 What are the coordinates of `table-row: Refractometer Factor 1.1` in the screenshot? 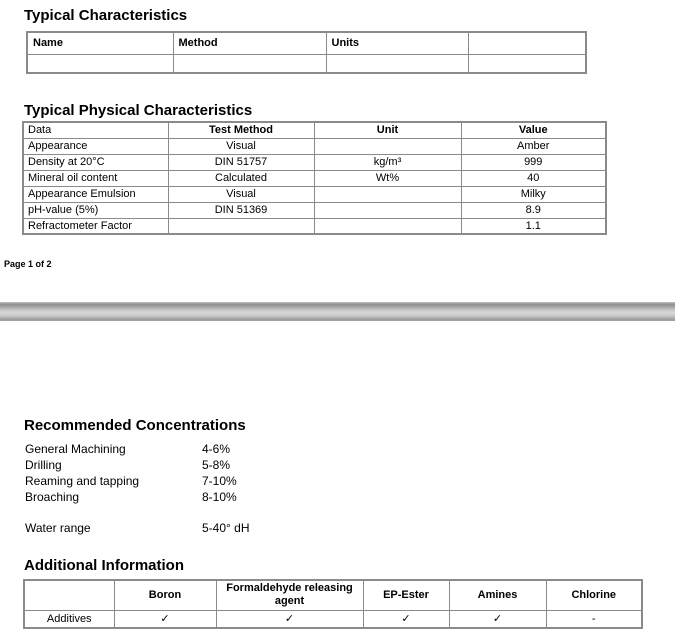 It's located at (314, 226).